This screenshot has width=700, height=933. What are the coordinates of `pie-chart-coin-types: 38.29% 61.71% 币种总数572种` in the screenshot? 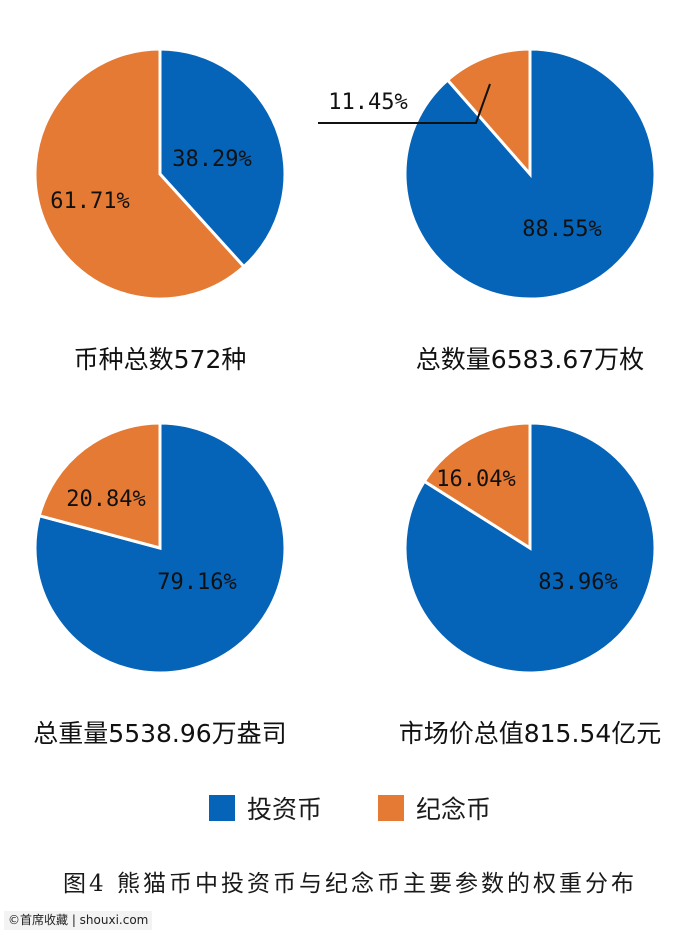 It's located at (160, 210).